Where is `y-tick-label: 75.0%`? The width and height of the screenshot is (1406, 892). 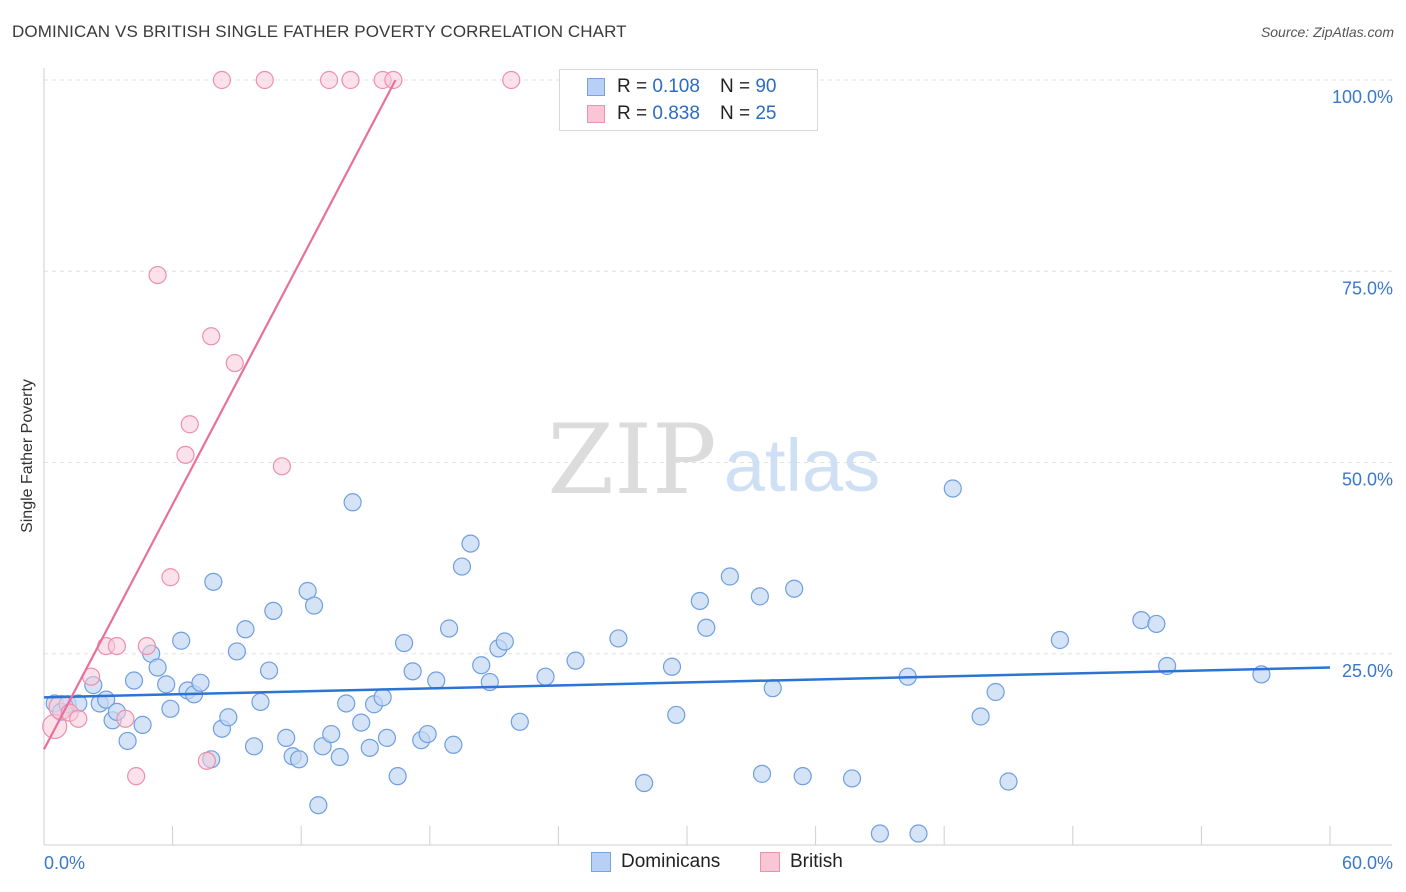 y-tick-label: 75.0% is located at coordinates (1367, 288).